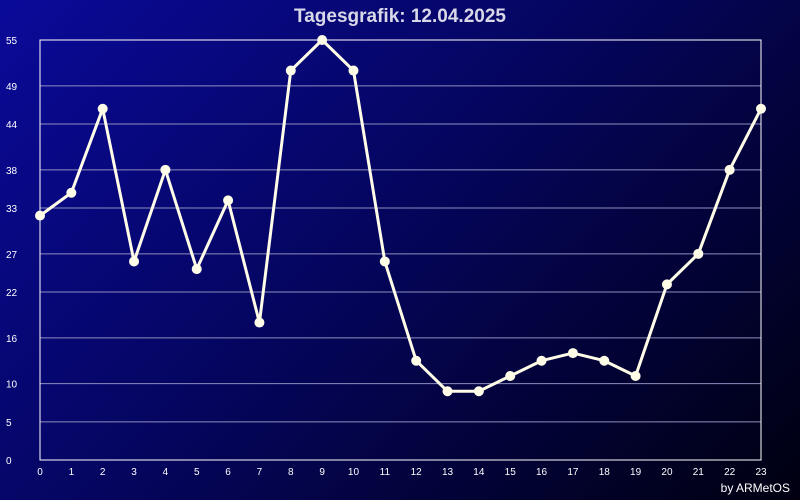 The height and width of the screenshot is (500, 800). What do you see at coordinates (228, 472) in the screenshot?
I see `x-tick-label: 6` at bounding box center [228, 472].